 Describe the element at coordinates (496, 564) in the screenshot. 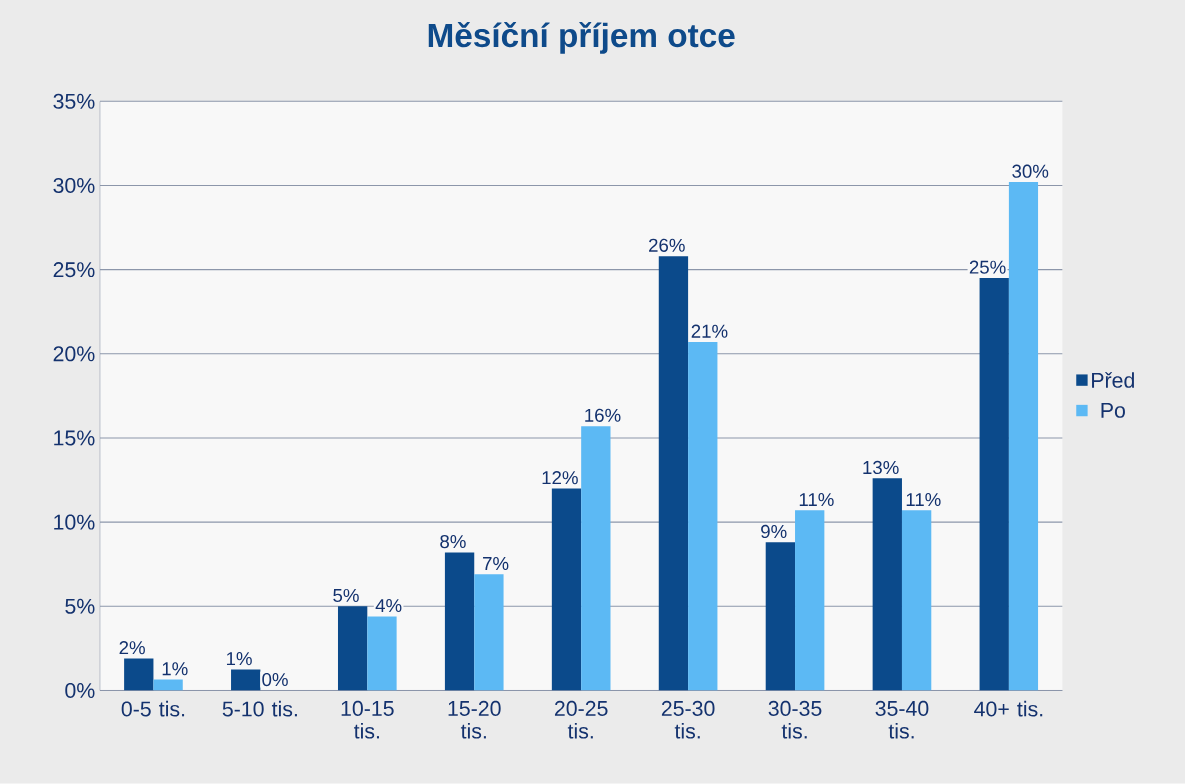

I see `data-label: 7%` at that location.